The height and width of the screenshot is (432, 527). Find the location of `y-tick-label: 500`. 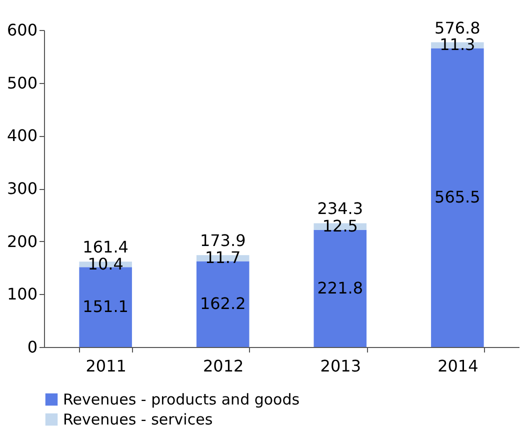

y-tick-label: 500 is located at coordinates (22, 82).